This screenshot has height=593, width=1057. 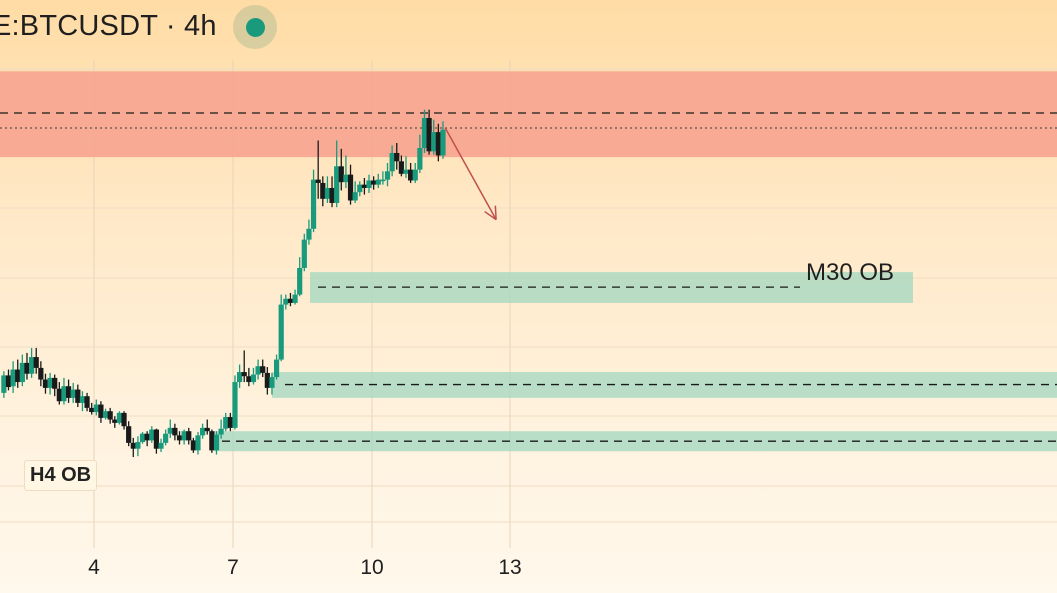 I want to click on market-status-indicator, so click(x=255, y=27).